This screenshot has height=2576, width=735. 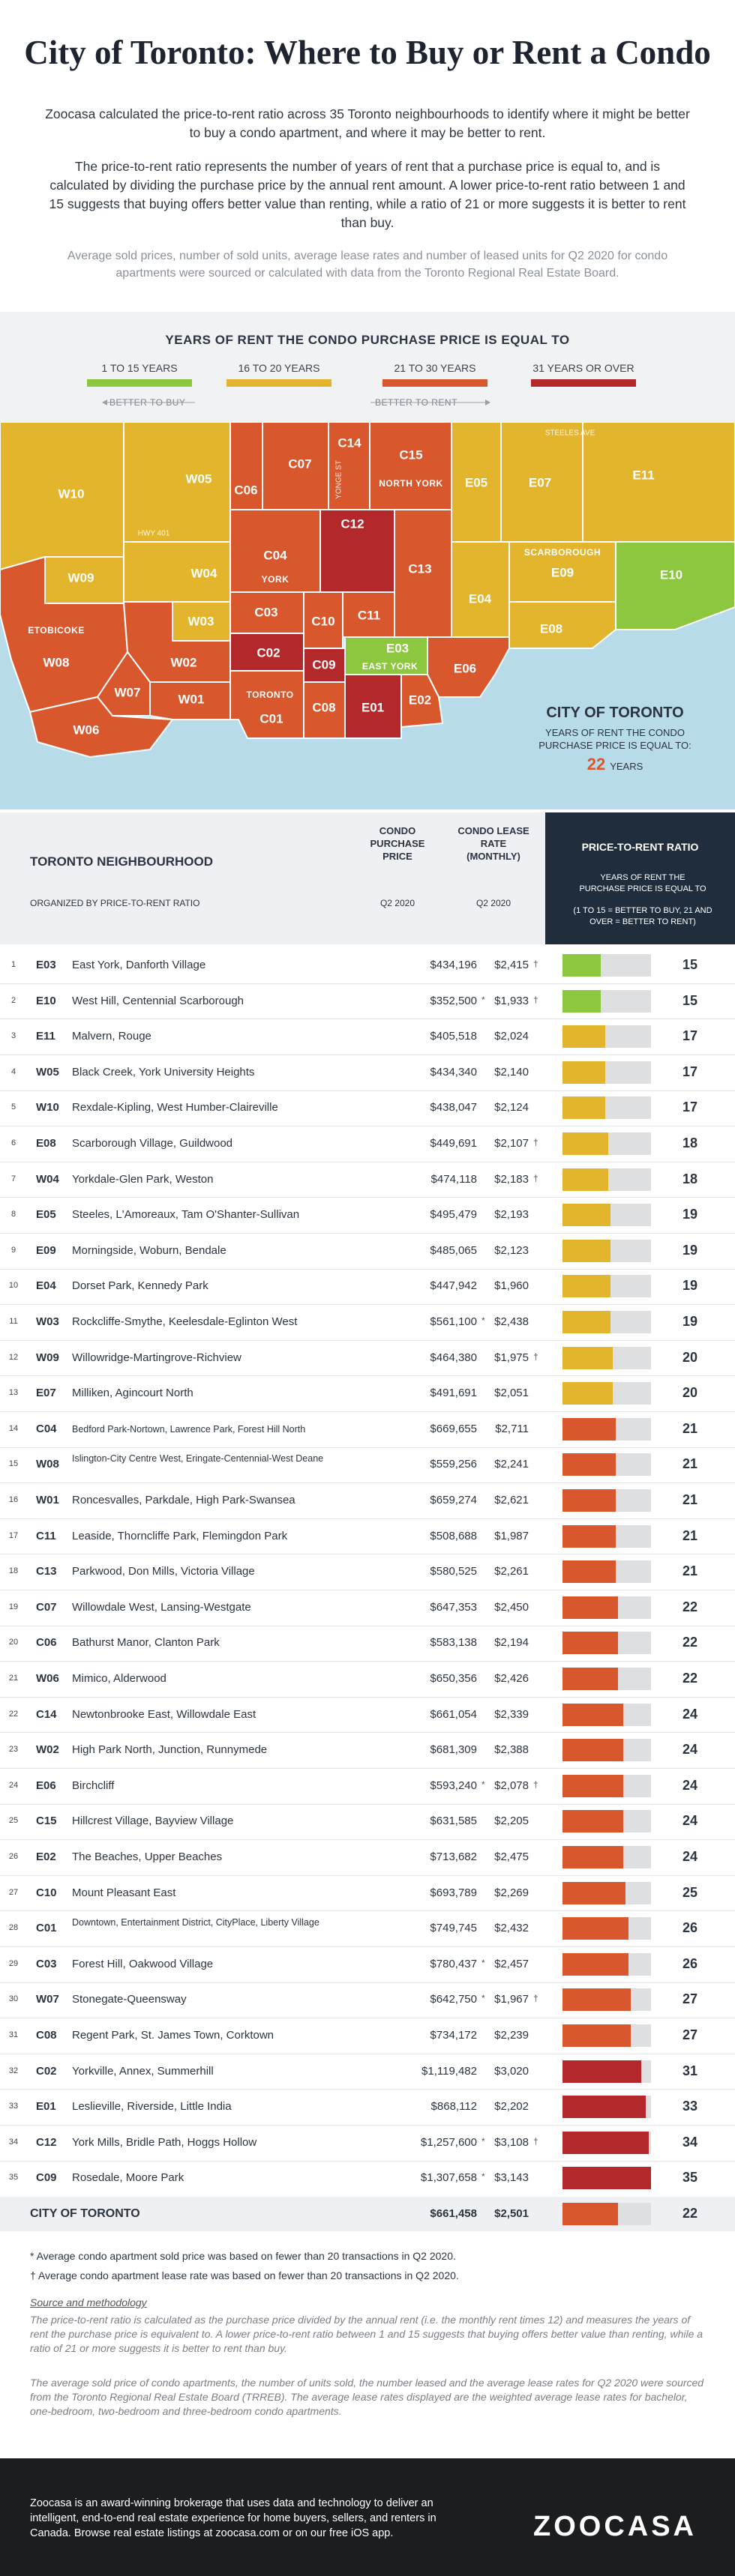 I want to click on region-code: C07, so click(x=299, y=463).